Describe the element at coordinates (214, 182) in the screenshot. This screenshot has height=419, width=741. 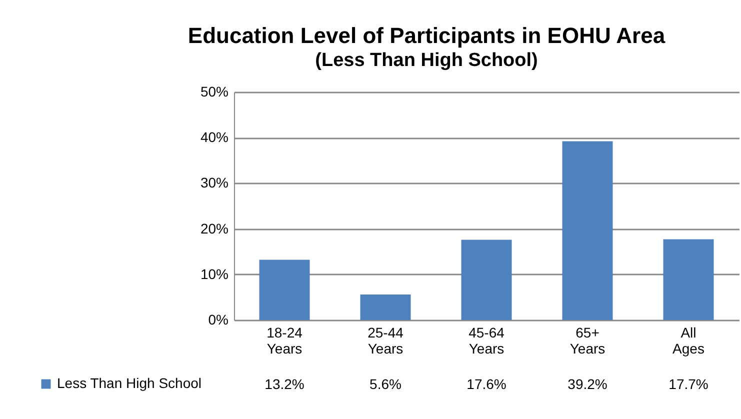
I see `y-tick-label: 30%` at that location.